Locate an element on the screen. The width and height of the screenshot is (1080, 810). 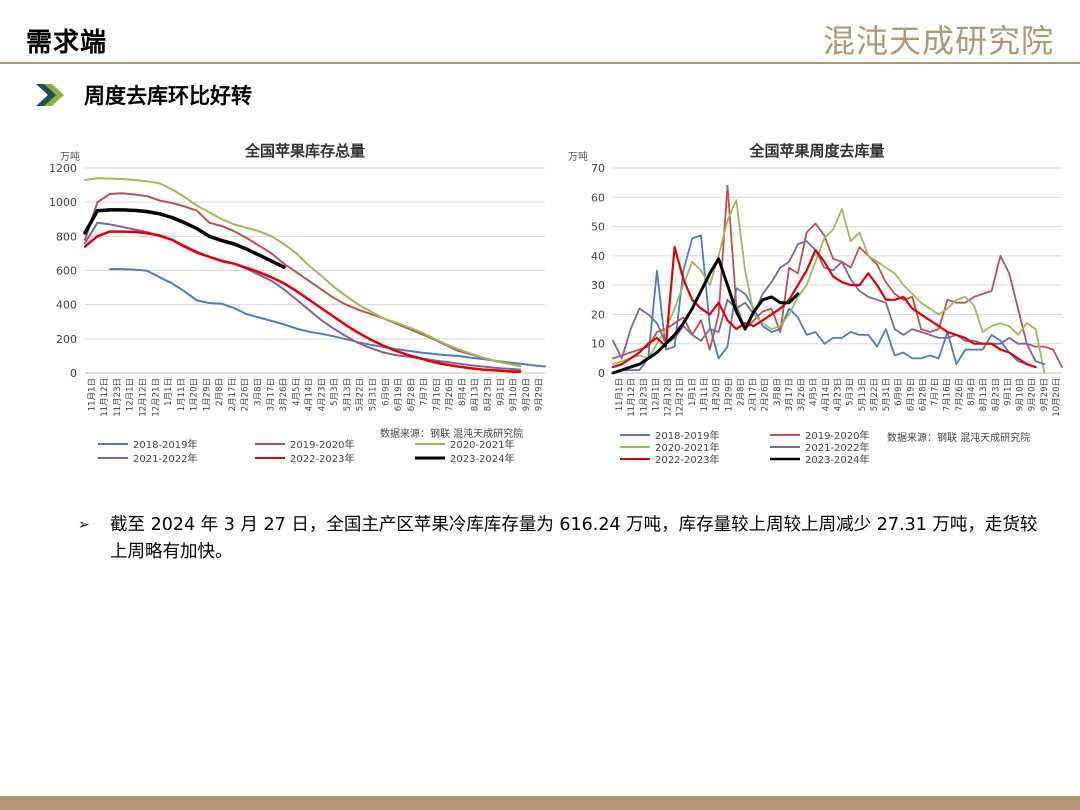
x-tick-label: 4月5日 is located at coordinates (297, 392).